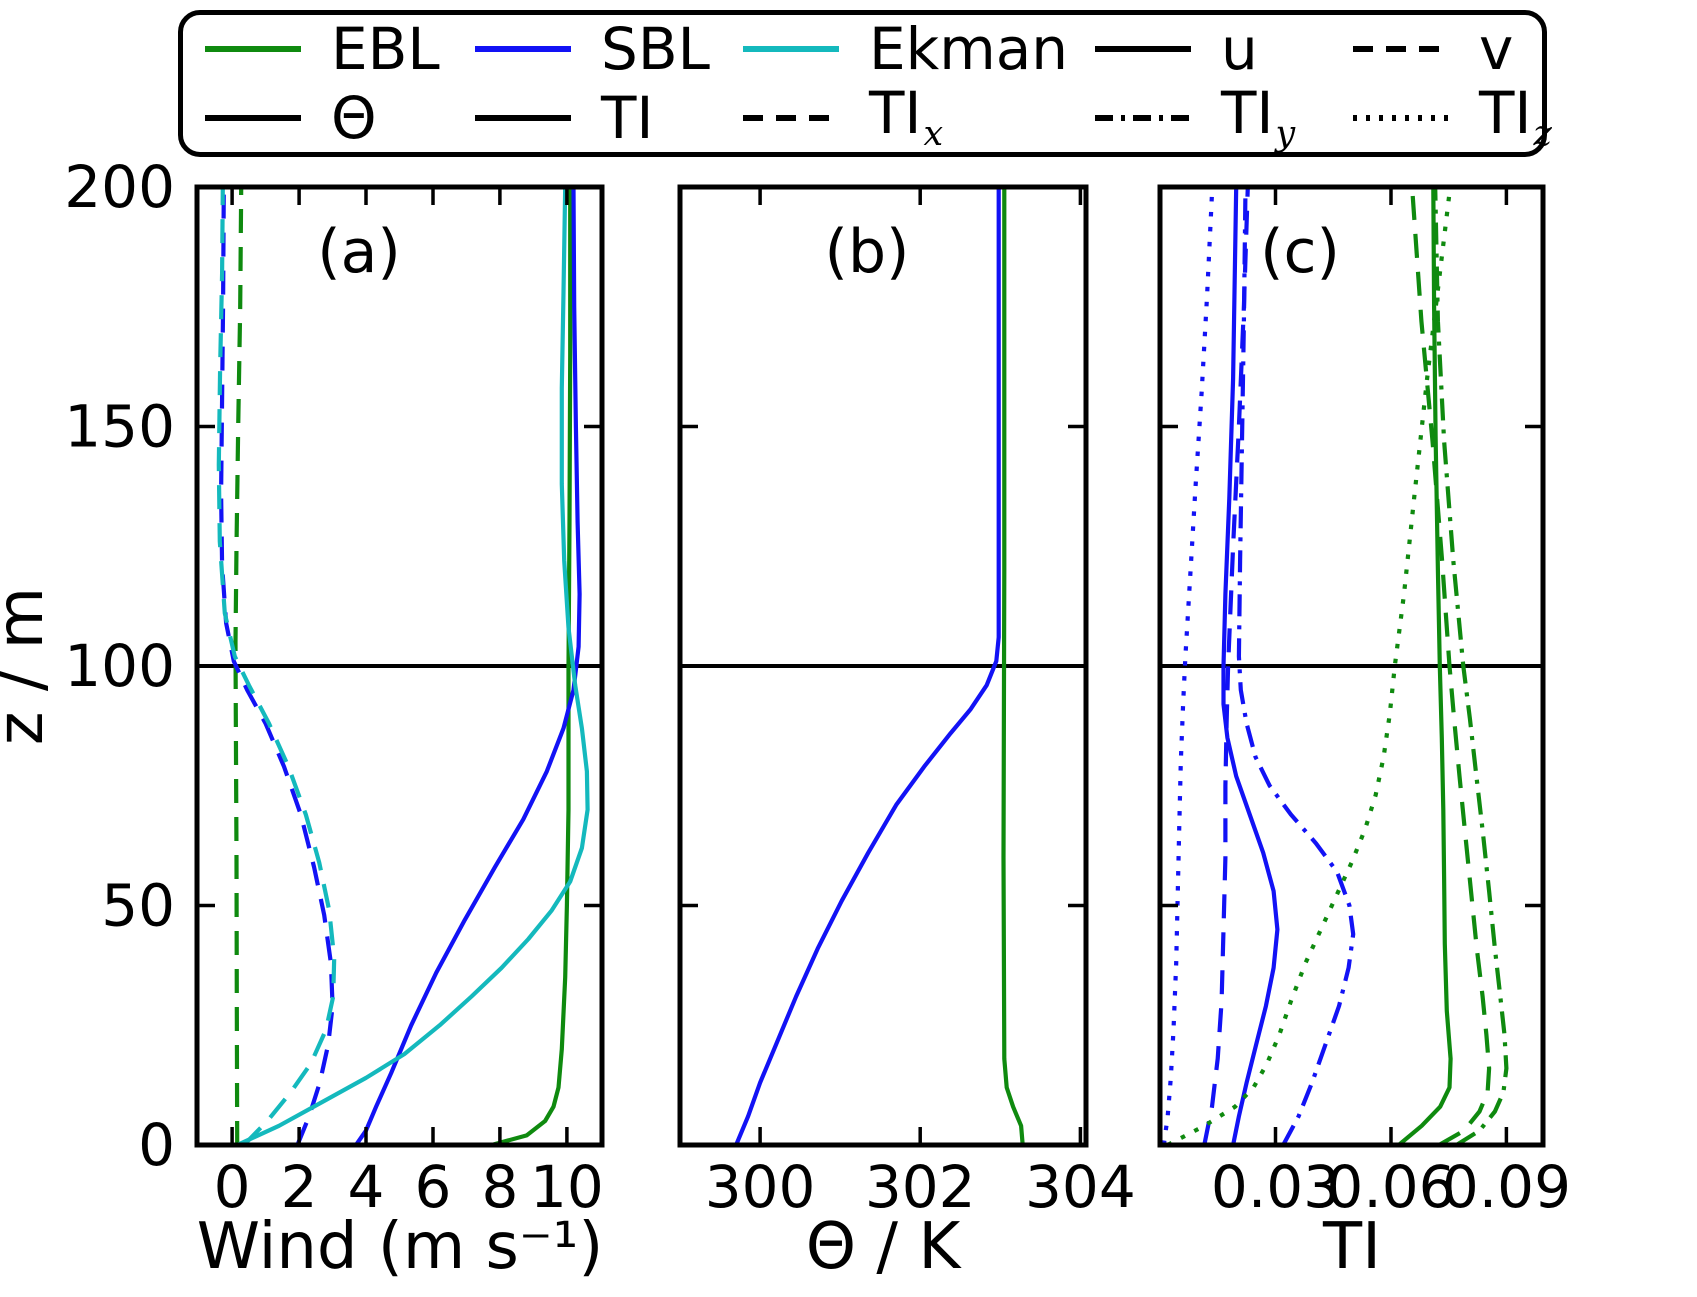 This screenshot has height=1297, width=1697. I want to click on series-sbl-ti, so click(1250, 666).